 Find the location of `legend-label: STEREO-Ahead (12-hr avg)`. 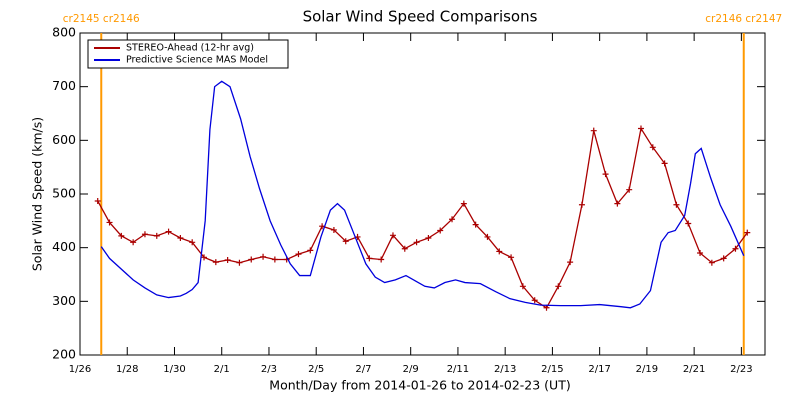

legend-label: STEREO-Ahead (12-hr avg) is located at coordinates (190, 48).